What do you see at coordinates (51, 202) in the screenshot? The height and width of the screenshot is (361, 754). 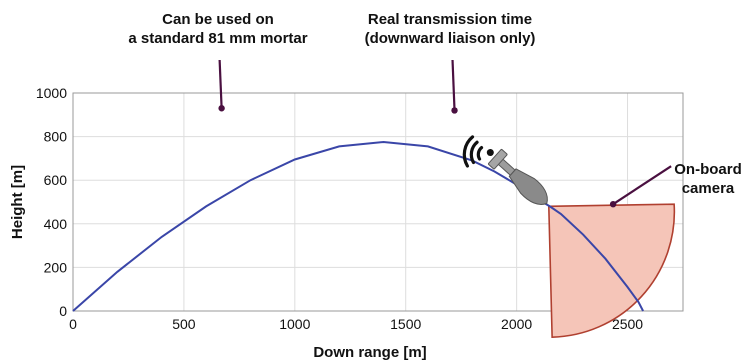 I see `y-tick-labels: 0 200 400 600 800 1000` at bounding box center [51, 202].